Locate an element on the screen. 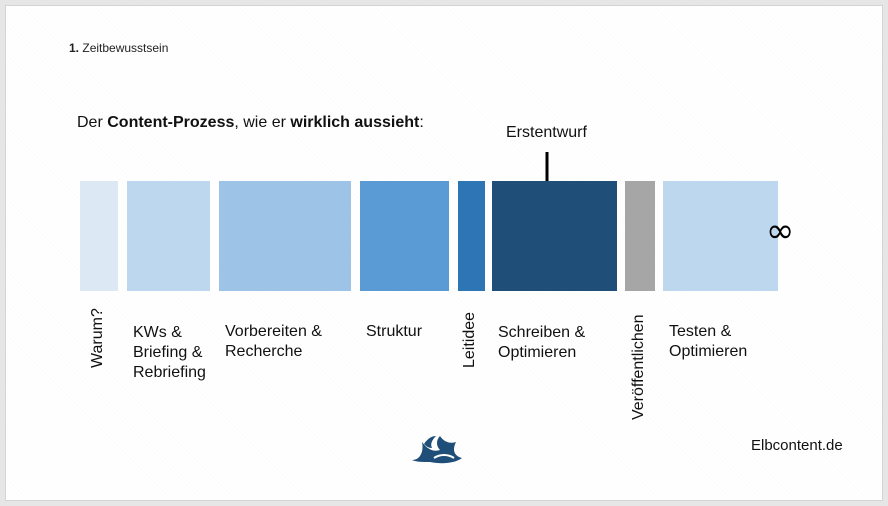 This screenshot has height=506, width=888. step-label-testen: Testen & Optimieren is located at coordinates (708, 342).